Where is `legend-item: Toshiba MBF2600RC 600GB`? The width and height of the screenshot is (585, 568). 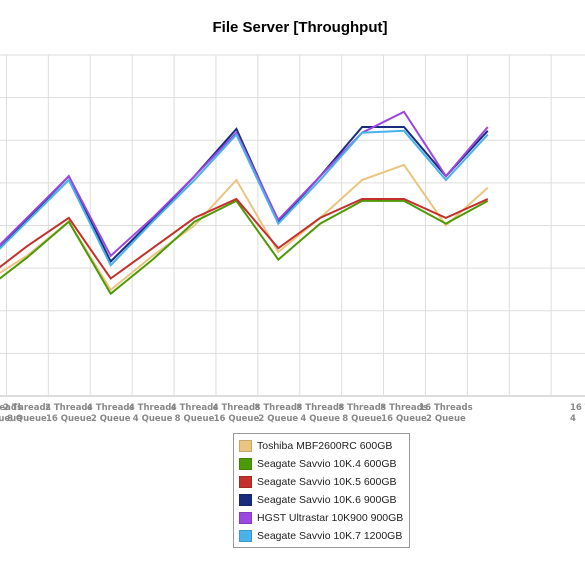
legend-item: Toshiba MBF2600RC 600GB is located at coordinates (321, 446).